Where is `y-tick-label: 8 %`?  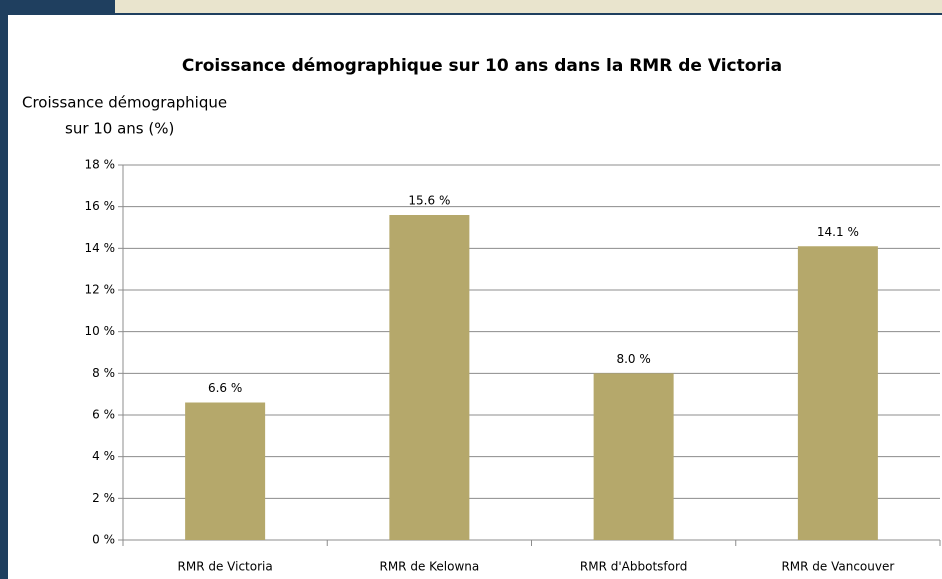
y-tick-label: 8 % is located at coordinates (103, 373).